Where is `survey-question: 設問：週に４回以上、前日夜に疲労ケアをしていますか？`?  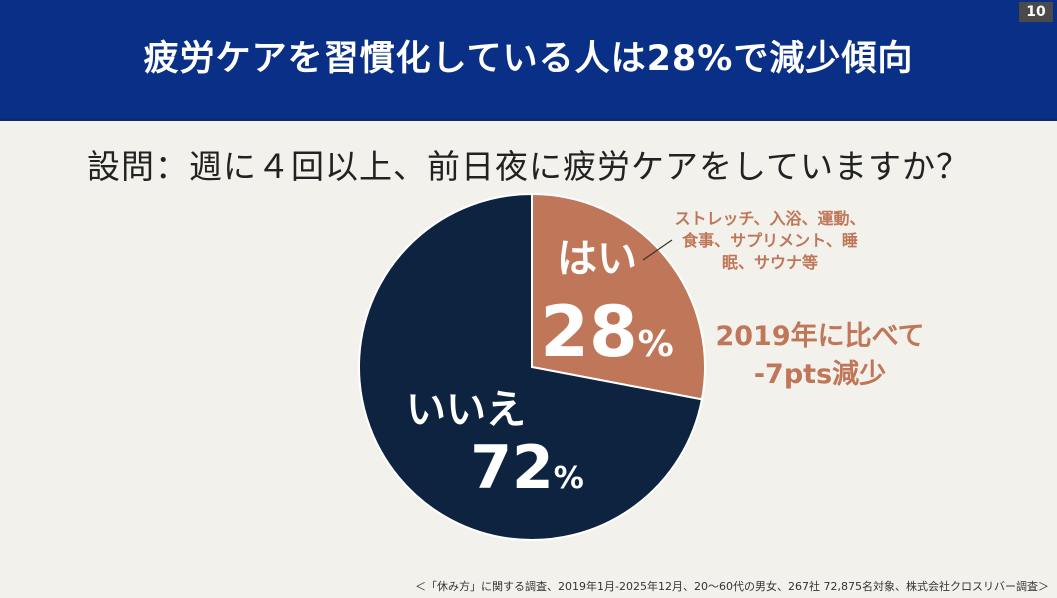 survey-question: 設問：週に４回以上、前日夜に疲労ケアをしていますか？ is located at coordinates (528, 166).